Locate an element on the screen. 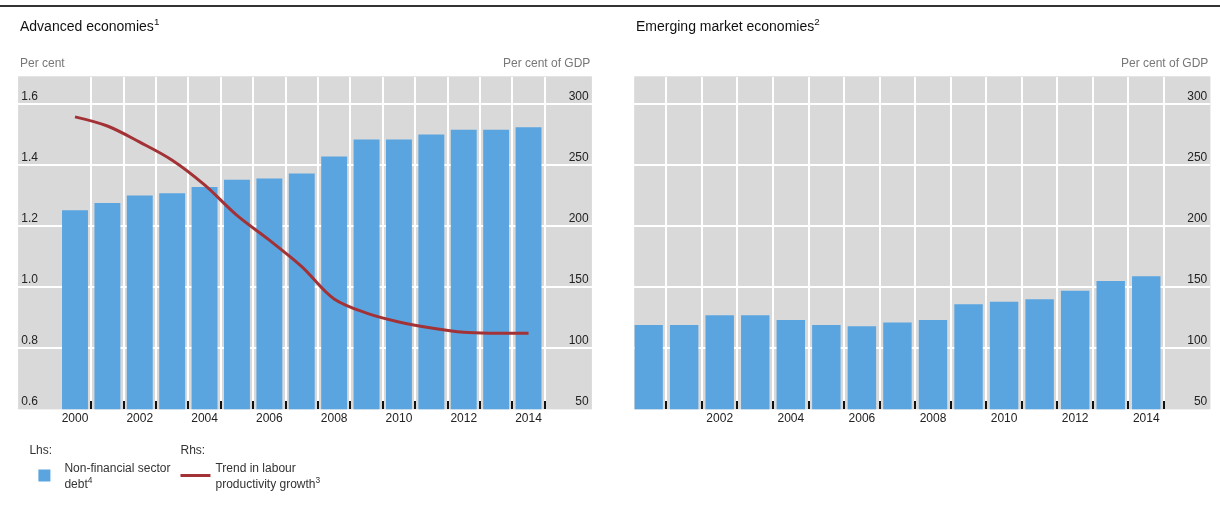  x-tick-label: 2000 is located at coordinates (75, 418).